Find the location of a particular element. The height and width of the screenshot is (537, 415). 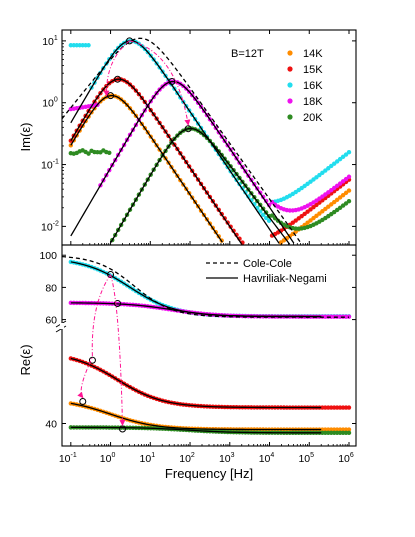

fit-legend: Cole-Cole Havriliak-Negami is located at coordinates (266, 271).